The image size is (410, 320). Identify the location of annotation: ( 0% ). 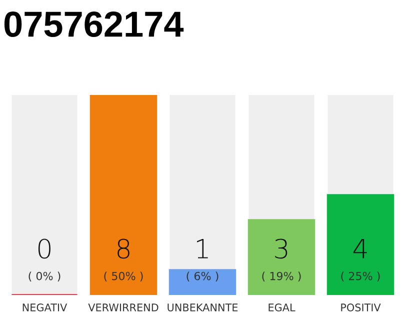
(44, 277).